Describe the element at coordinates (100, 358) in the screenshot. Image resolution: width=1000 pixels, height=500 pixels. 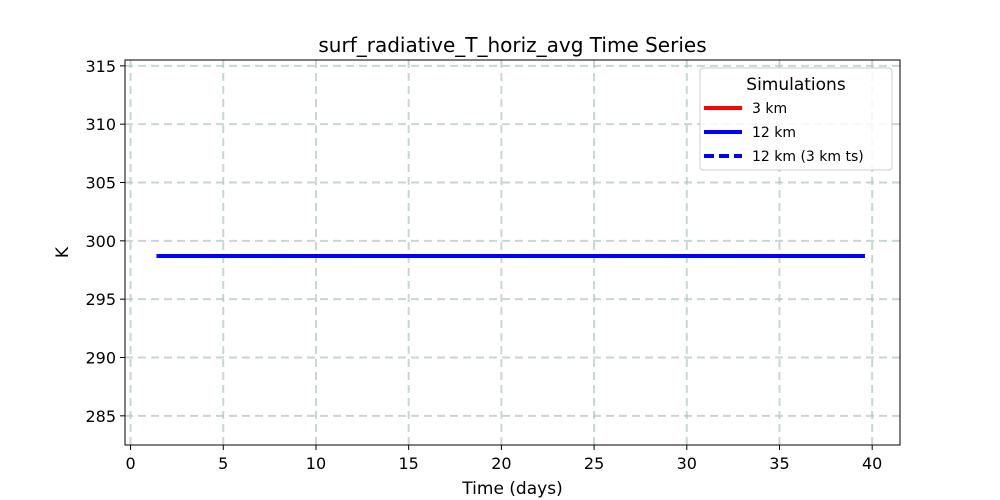
I see `y-tick-label: 290` at that location.